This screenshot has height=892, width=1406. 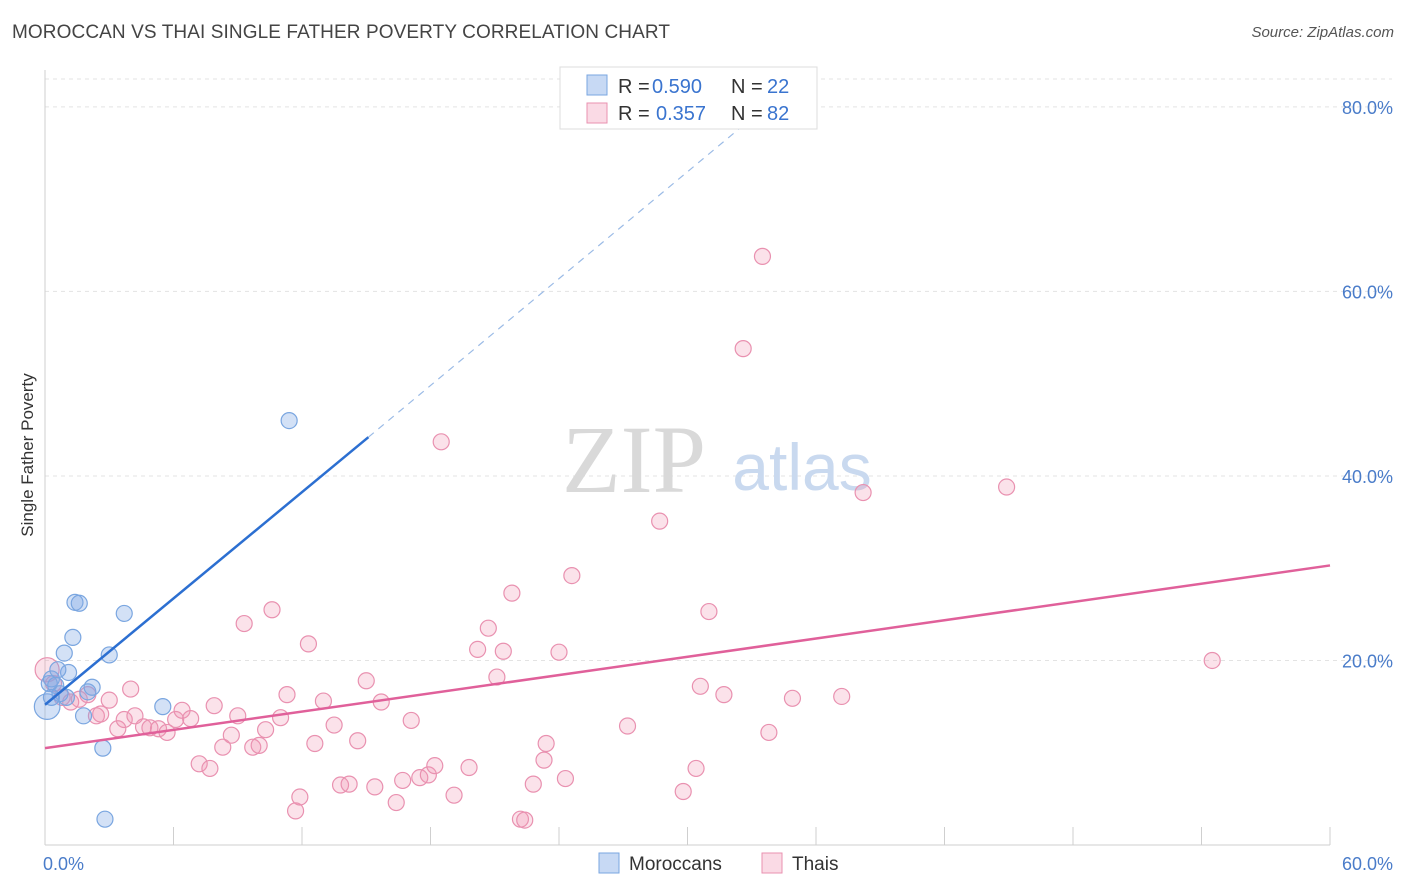 I want to click on y-tick-label: 60.0%, so click(x=1367, y=292).